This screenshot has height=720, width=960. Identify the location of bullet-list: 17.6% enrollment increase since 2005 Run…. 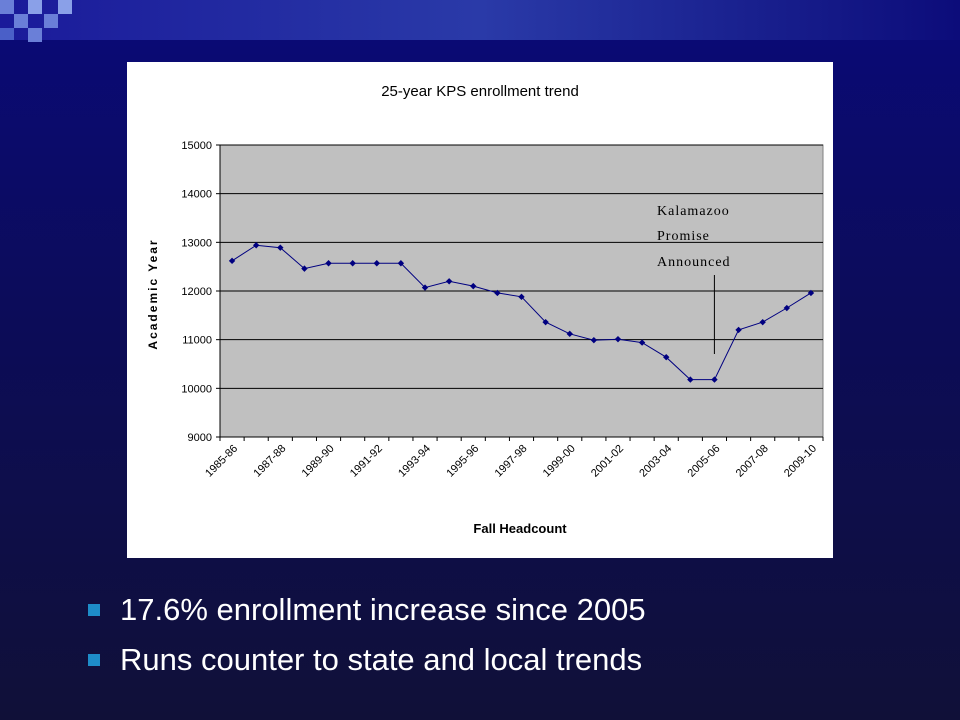
(508, 635).